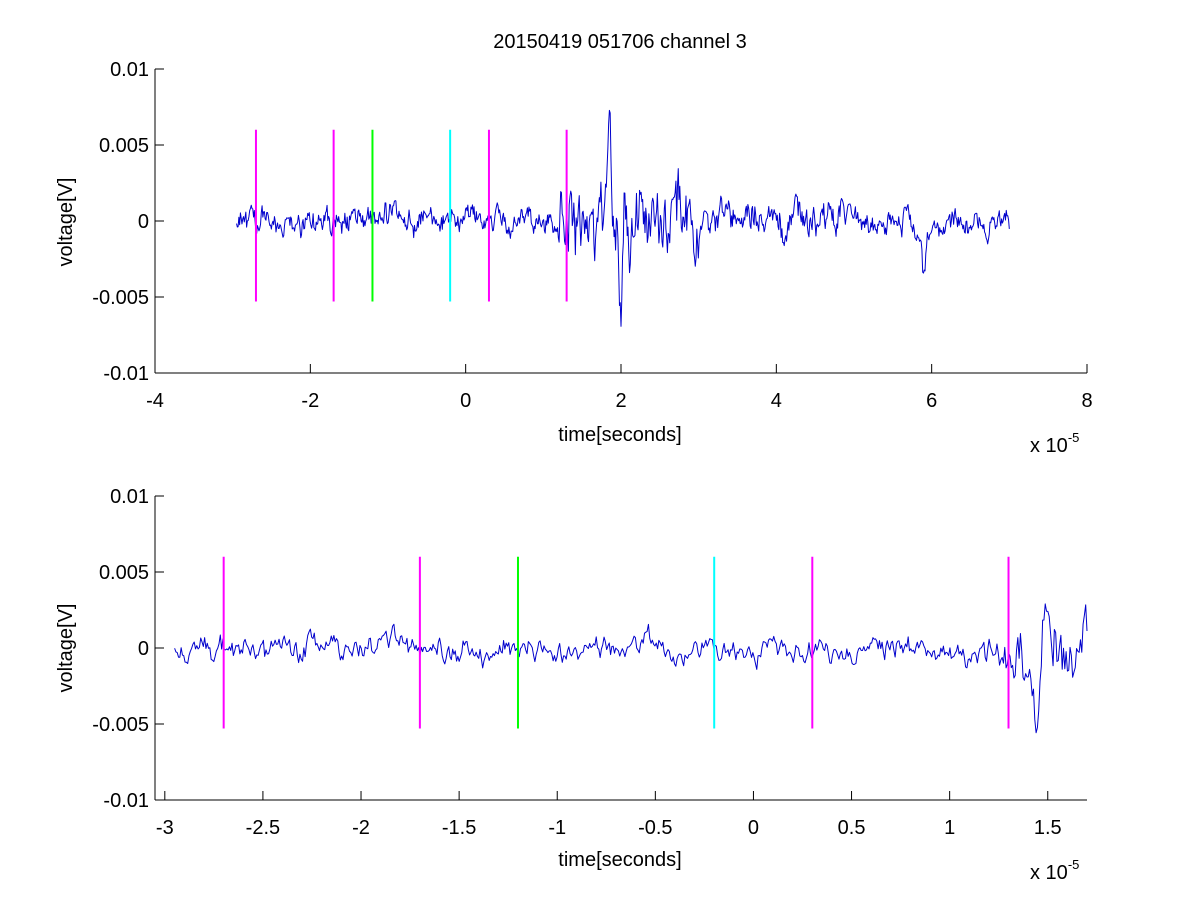  What do you see at coordinates (129, 70) in the screenshot?
I see `top-plot-y-tick-label: 0.01` at bounding box center [129, 70].